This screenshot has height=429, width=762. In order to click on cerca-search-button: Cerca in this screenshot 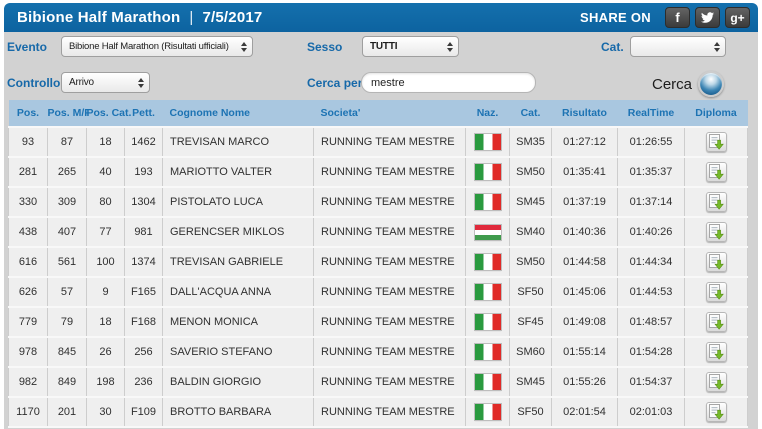, I will do `click(688, 84)`.